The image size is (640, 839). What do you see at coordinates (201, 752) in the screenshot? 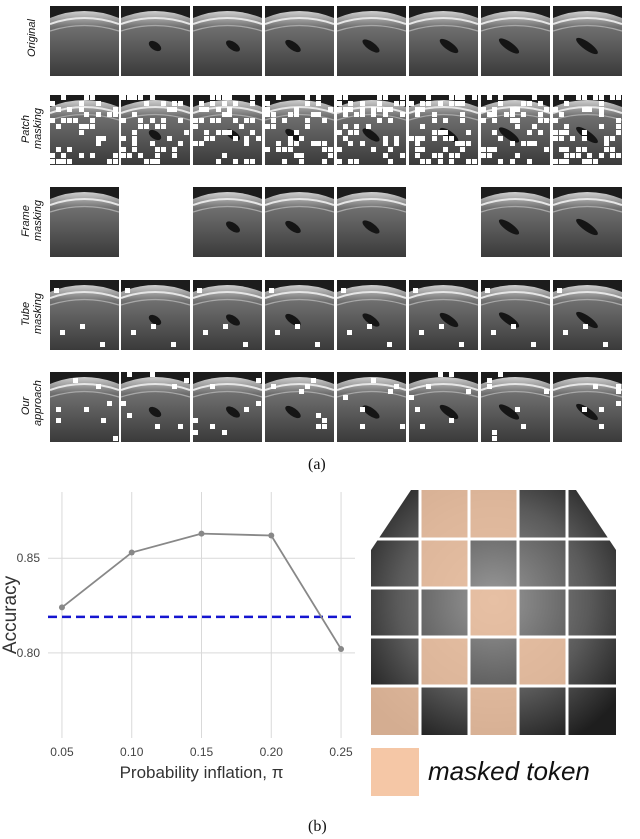
I see `x-tick-labels: 0.05 0.10 0.15 0.20 0.25` at bounding box center [201, 752].